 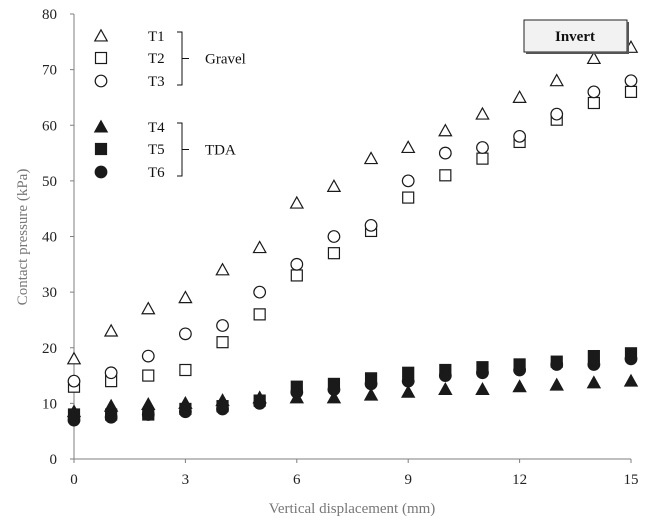 What do you see at coordinates (49, 293) in the screenshot?
I see `y-tick-label: 30` at bounding box center [49, 293].